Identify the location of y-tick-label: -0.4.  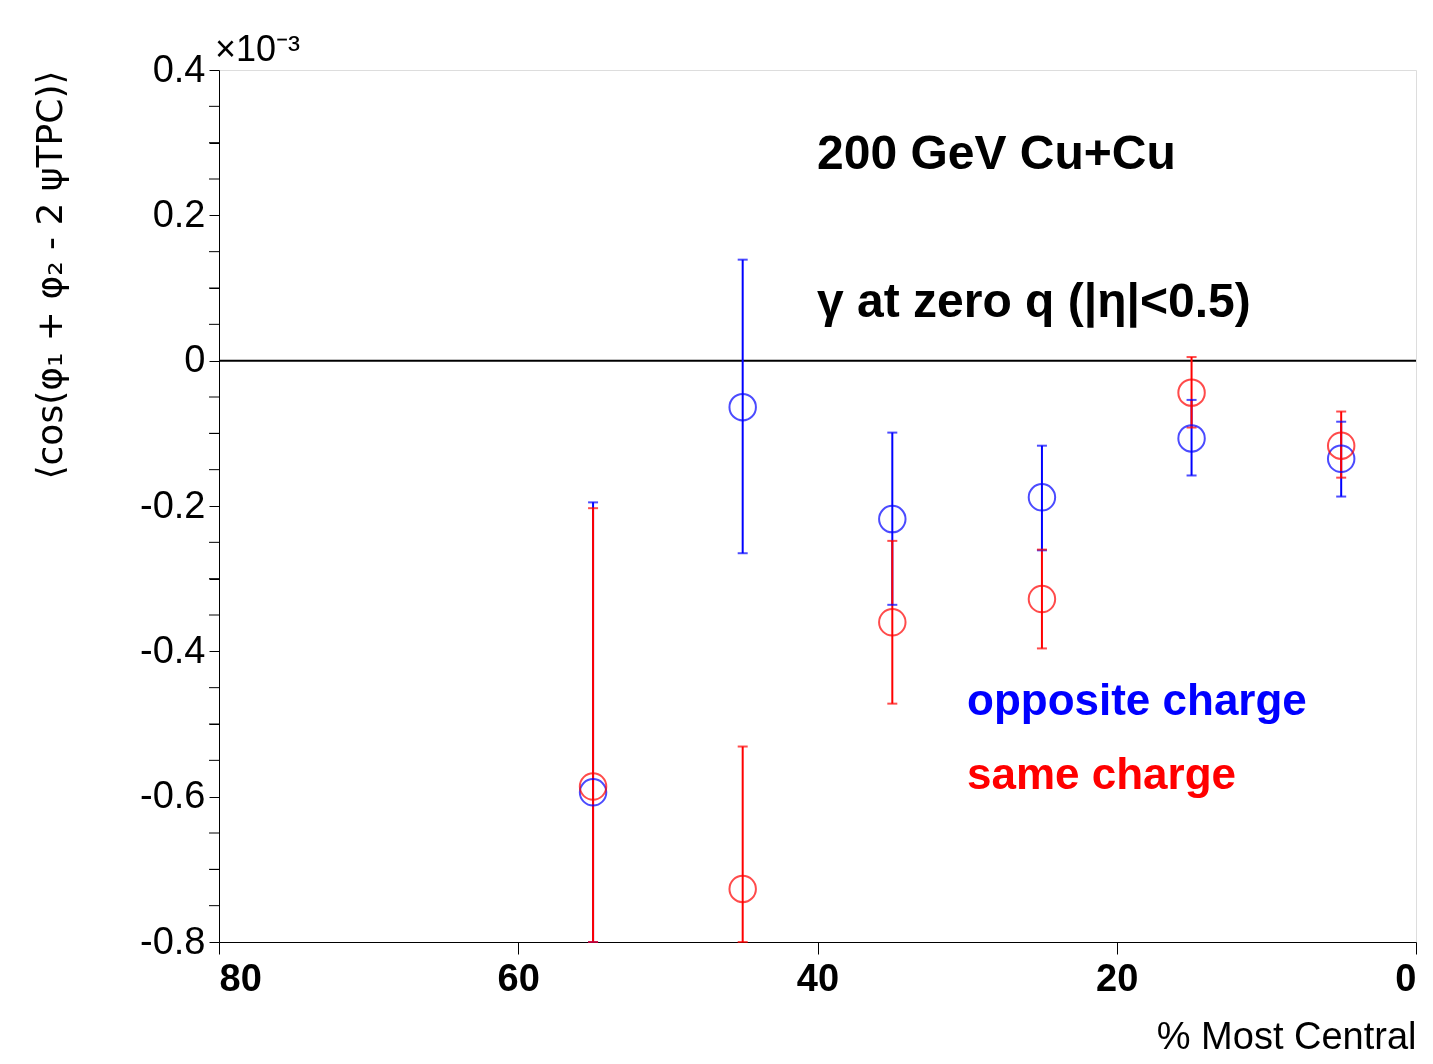
(173, 649).